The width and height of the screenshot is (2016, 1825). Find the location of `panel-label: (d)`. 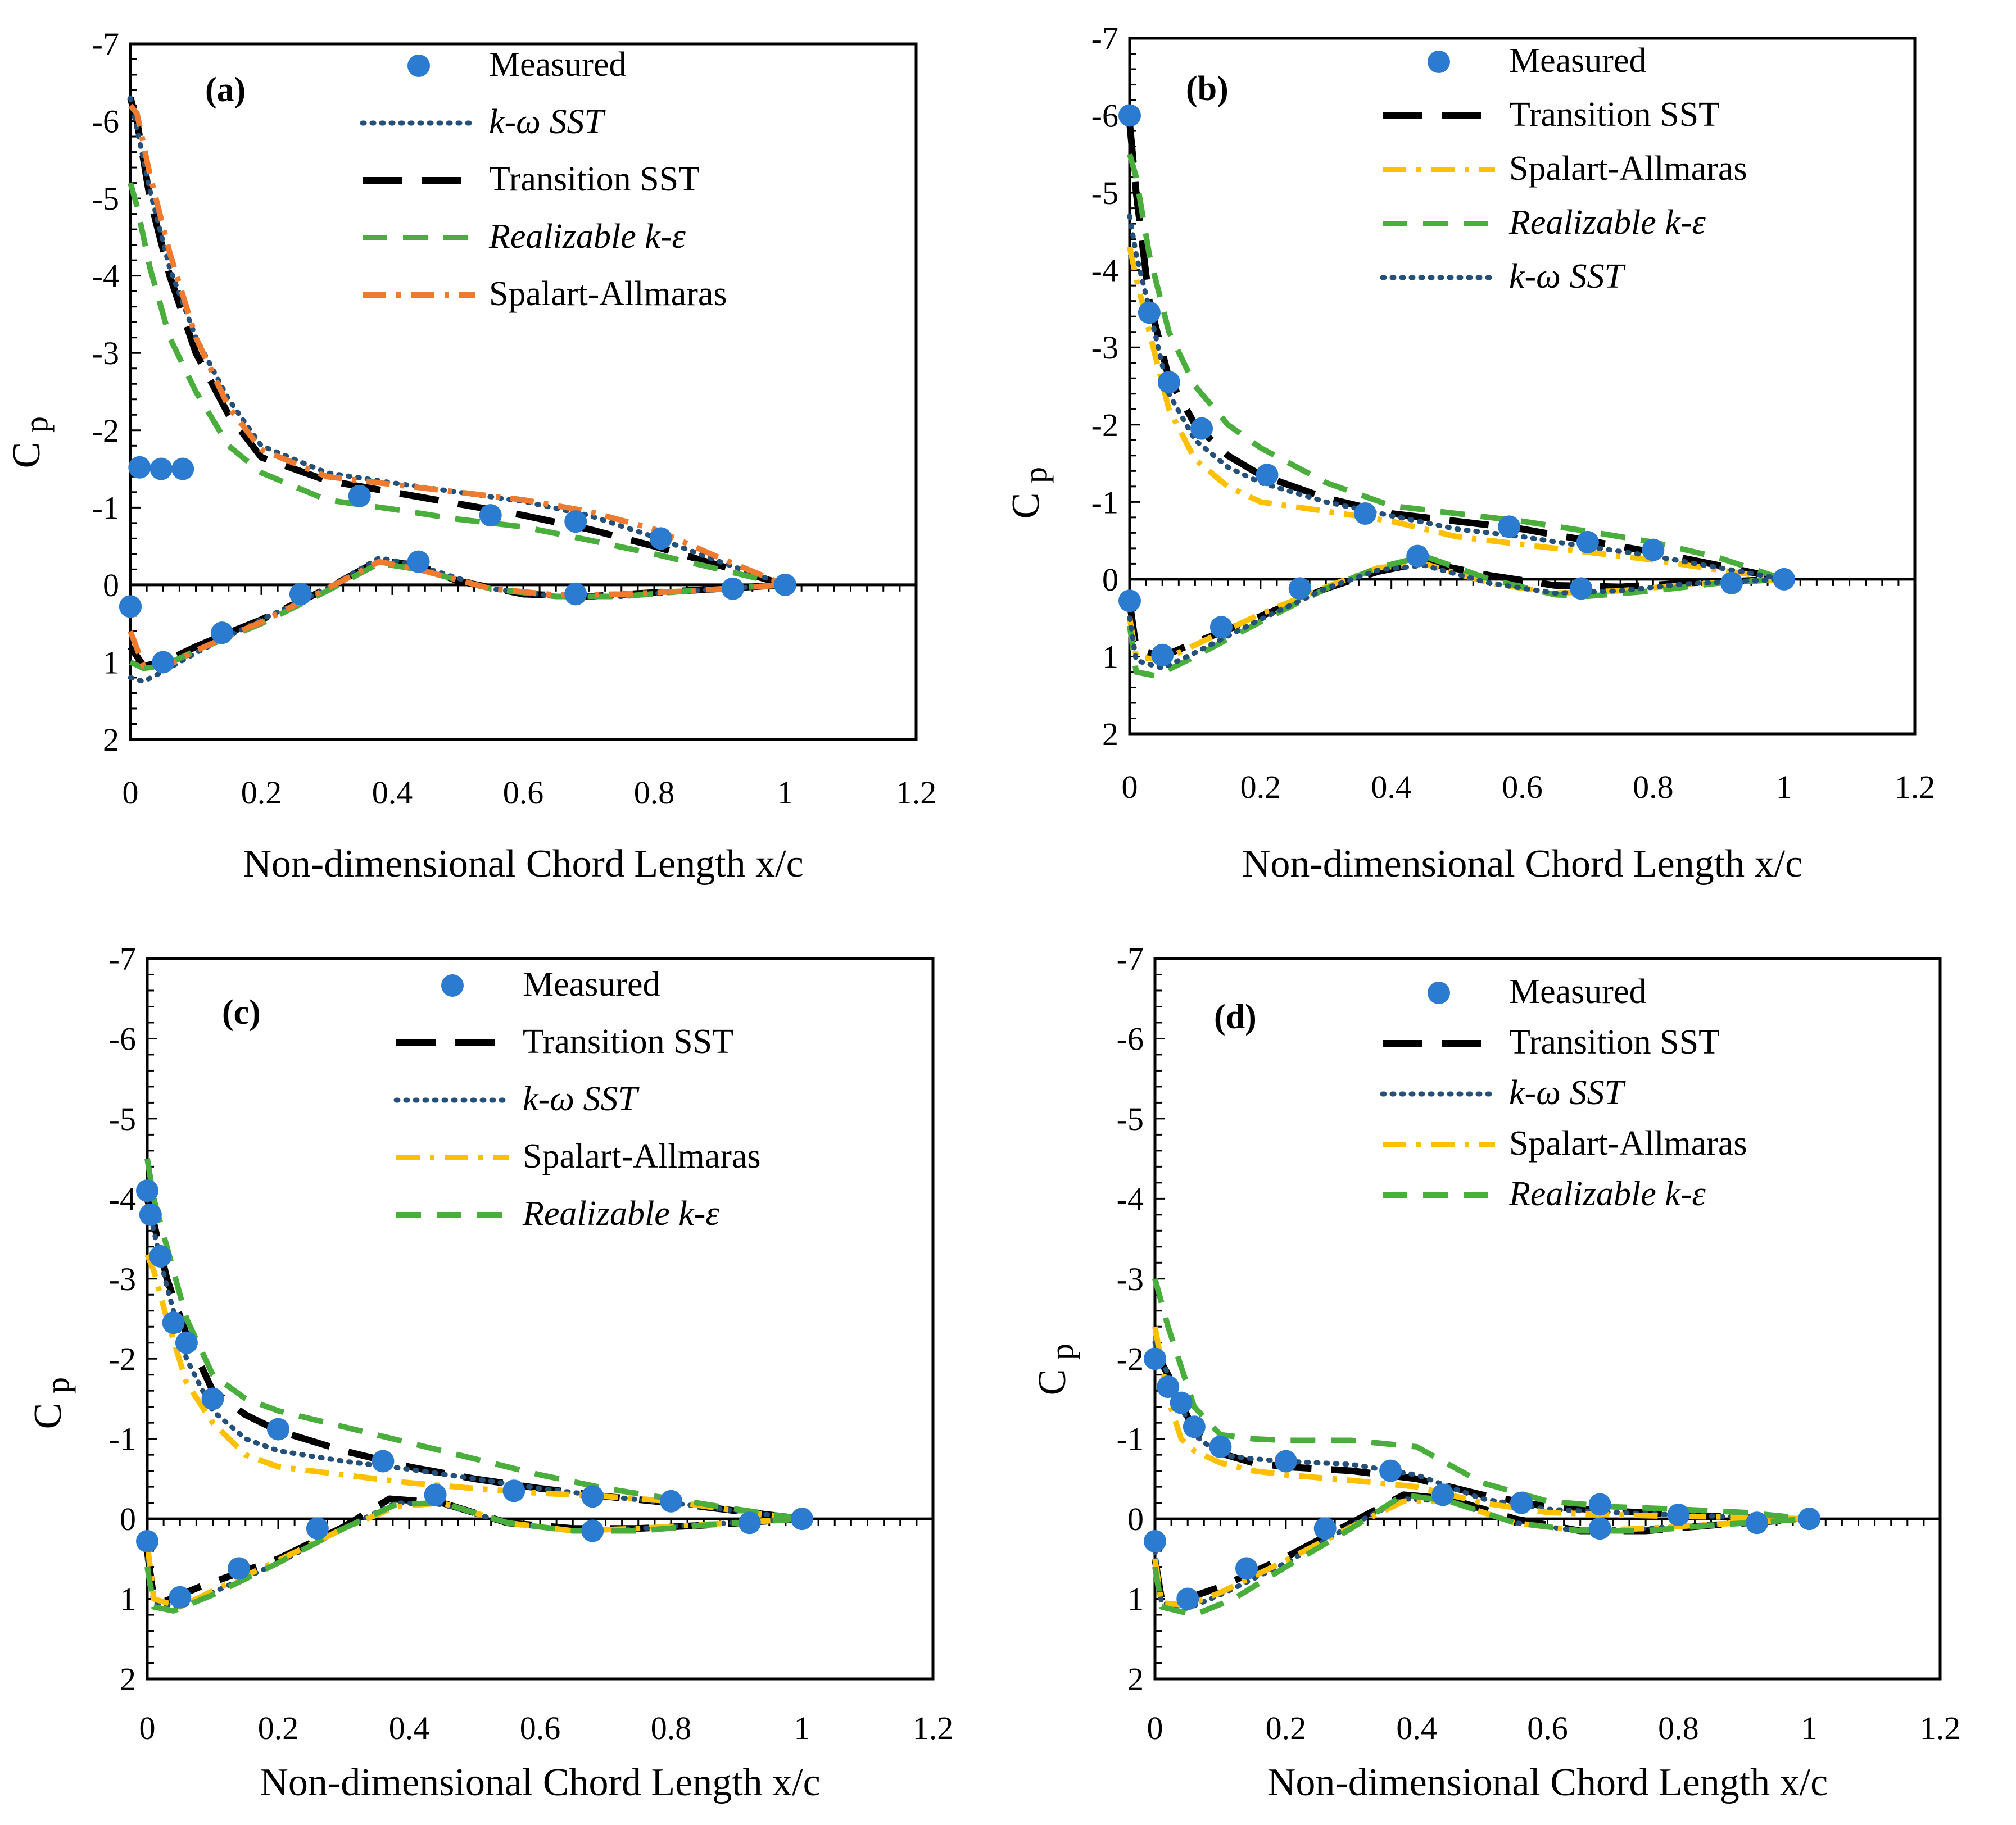

panel-label: (d) is located at coordinates (1235, 1017).